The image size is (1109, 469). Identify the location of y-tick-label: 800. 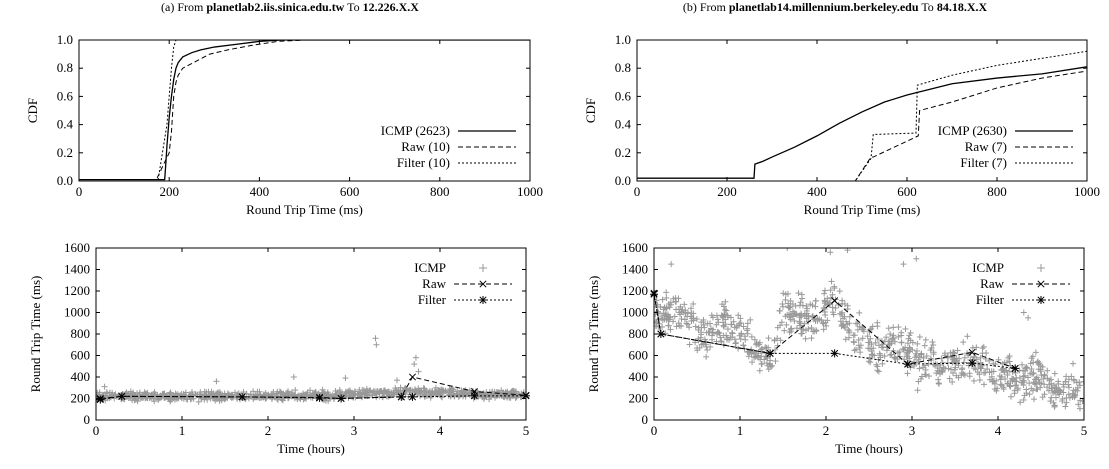
(81, 333).